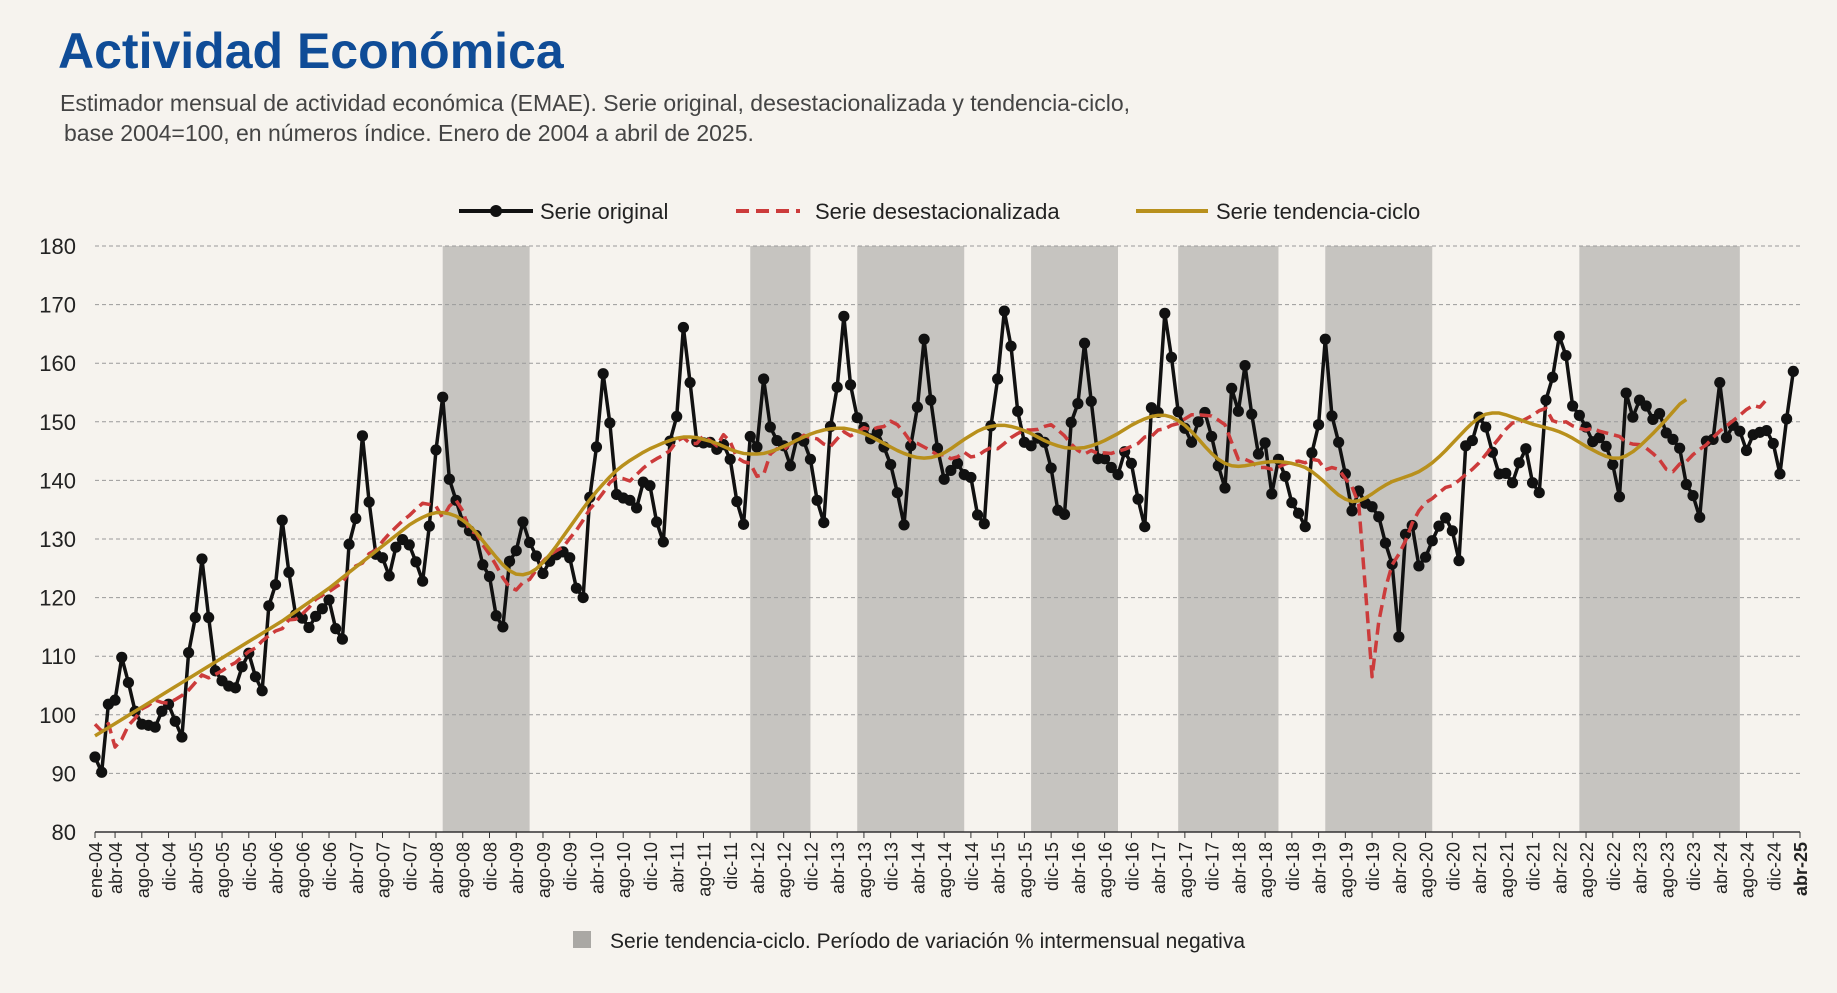 The image size is (1837, 993). I want to click on x-tick-label: dic-09, so click(571, 866).